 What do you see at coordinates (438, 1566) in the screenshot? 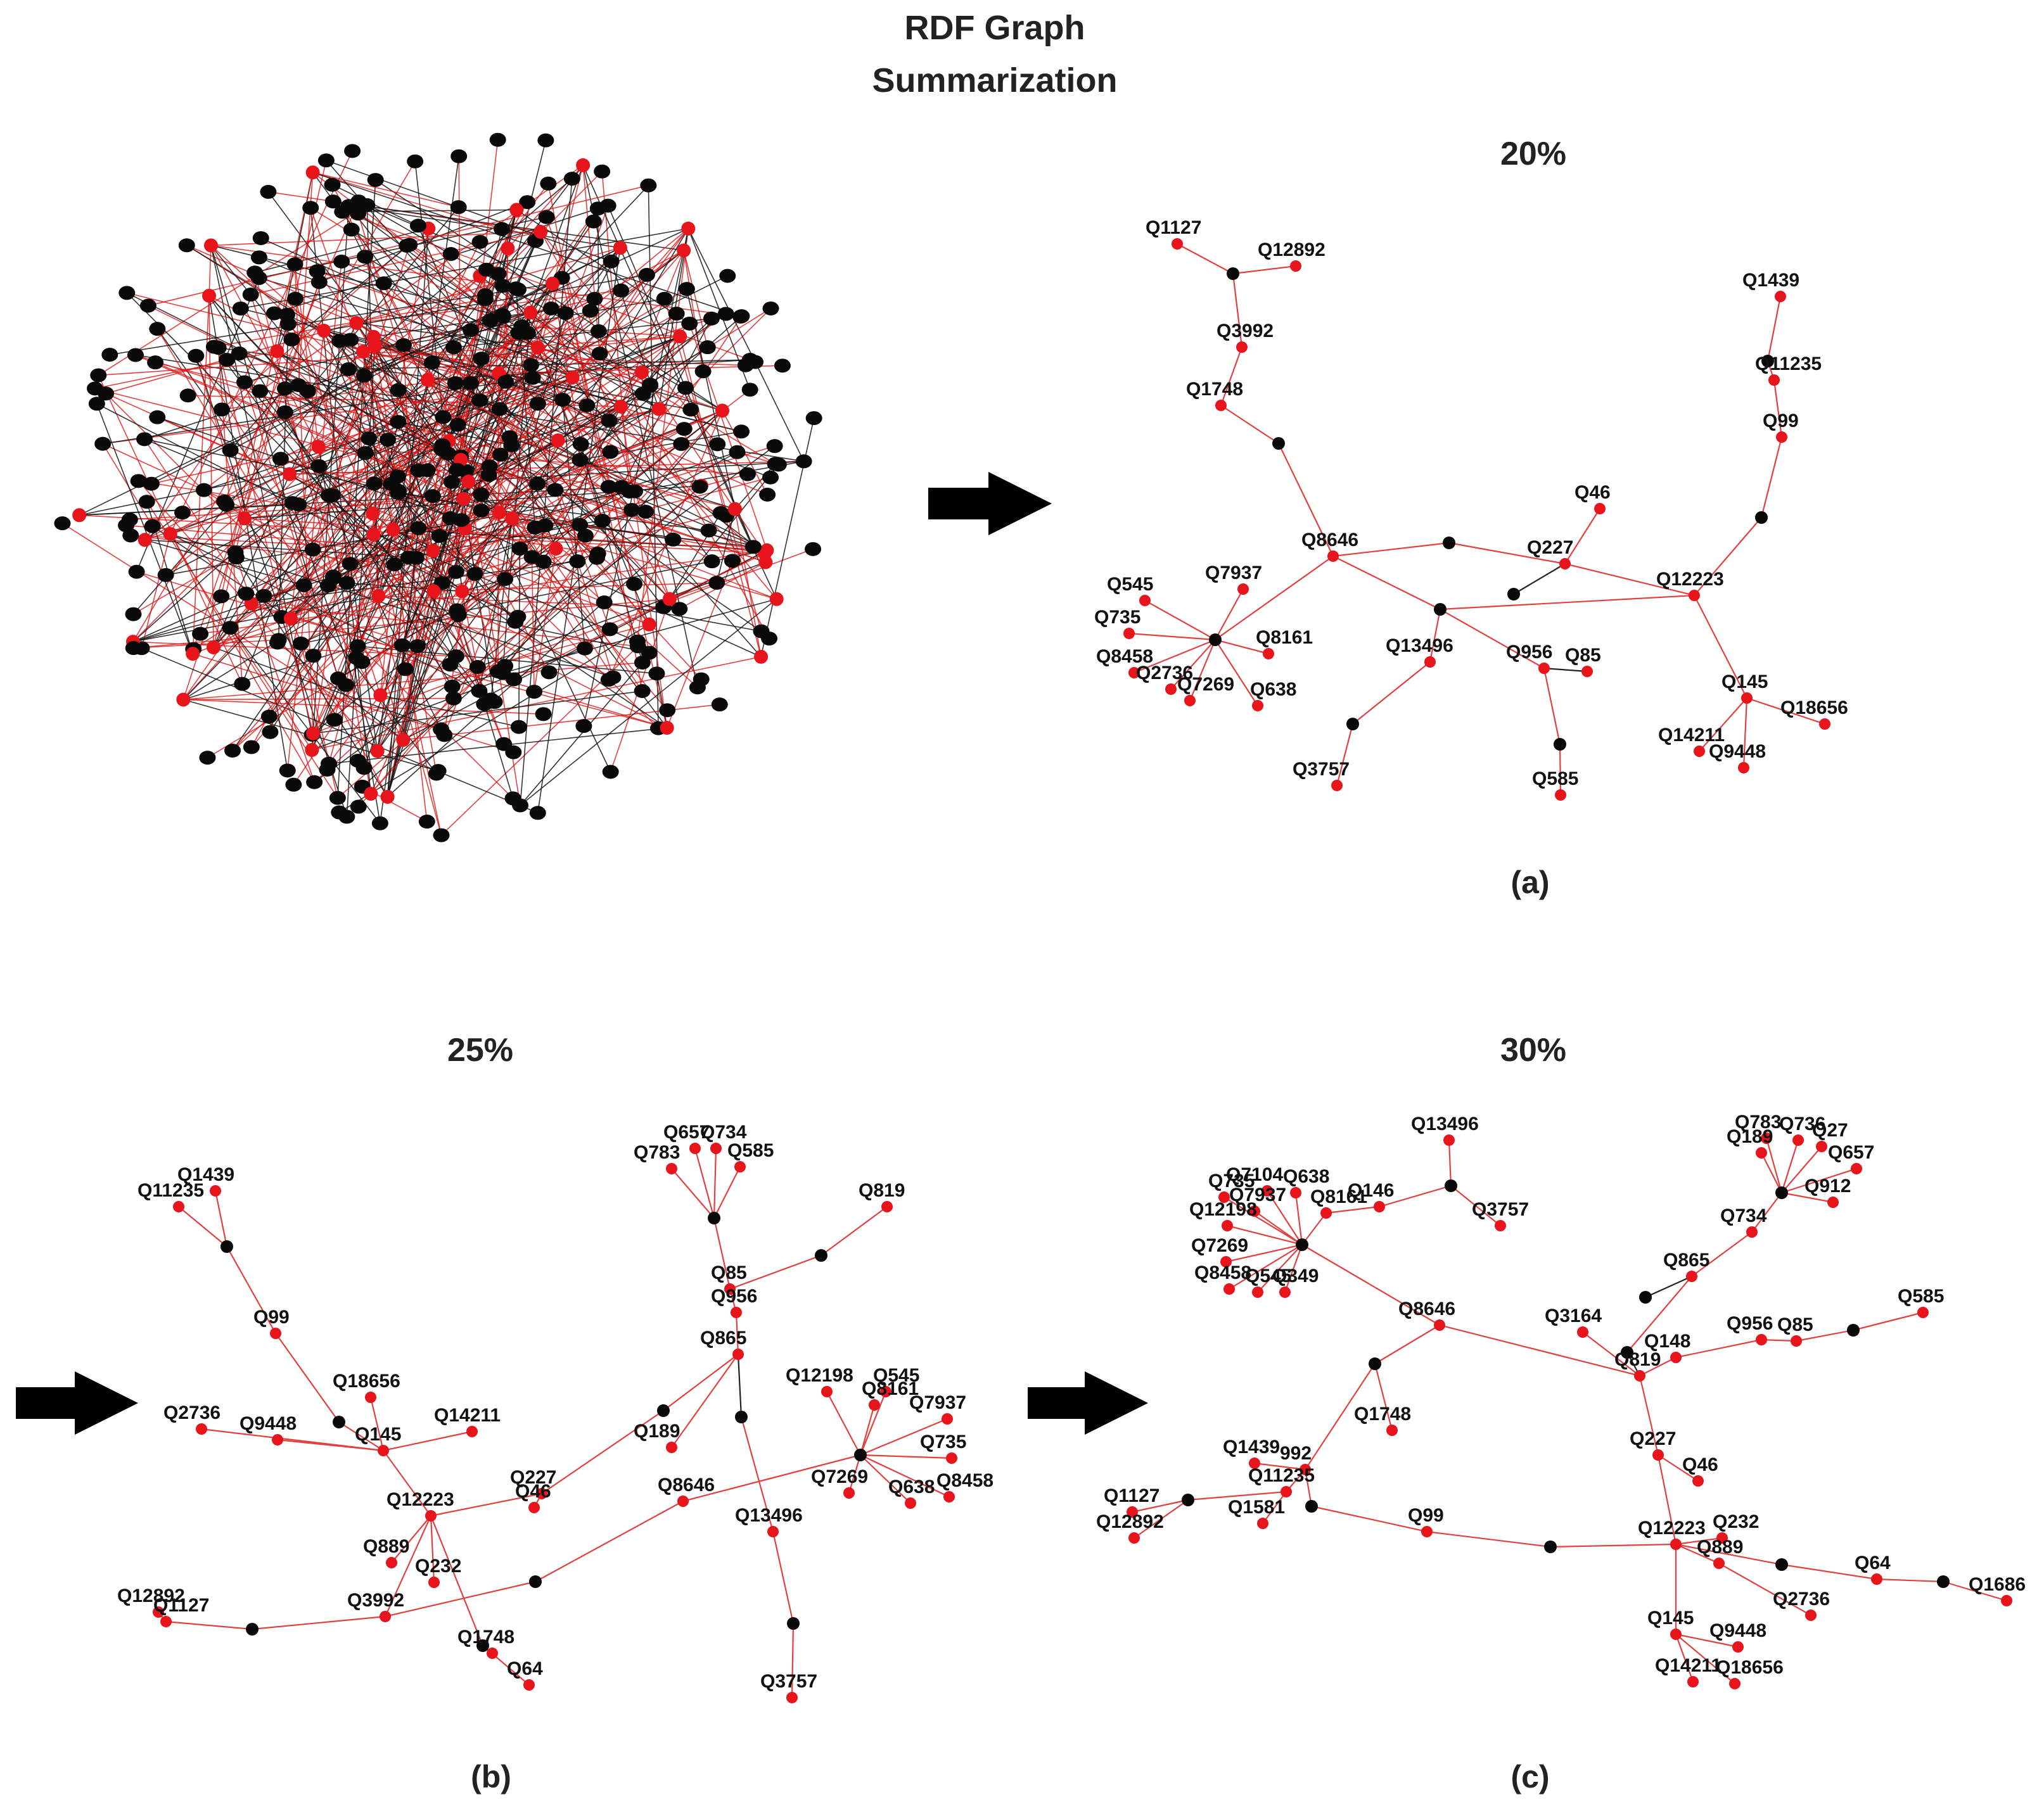
I see `graph-b-node-label: Q232` at bounding box center [438, 1566].